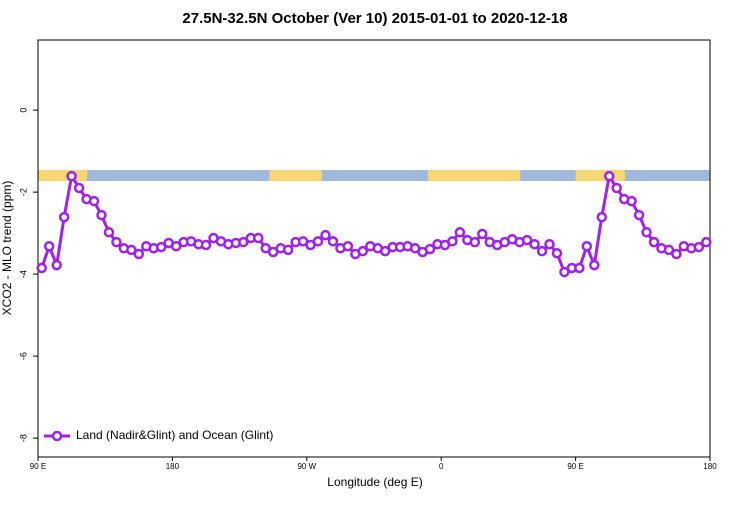  What do you see at coordinates (374, 482) in the screenshot?
I see `x-axis-label: Longitude (deg E)` at bounding box center [374, 482].